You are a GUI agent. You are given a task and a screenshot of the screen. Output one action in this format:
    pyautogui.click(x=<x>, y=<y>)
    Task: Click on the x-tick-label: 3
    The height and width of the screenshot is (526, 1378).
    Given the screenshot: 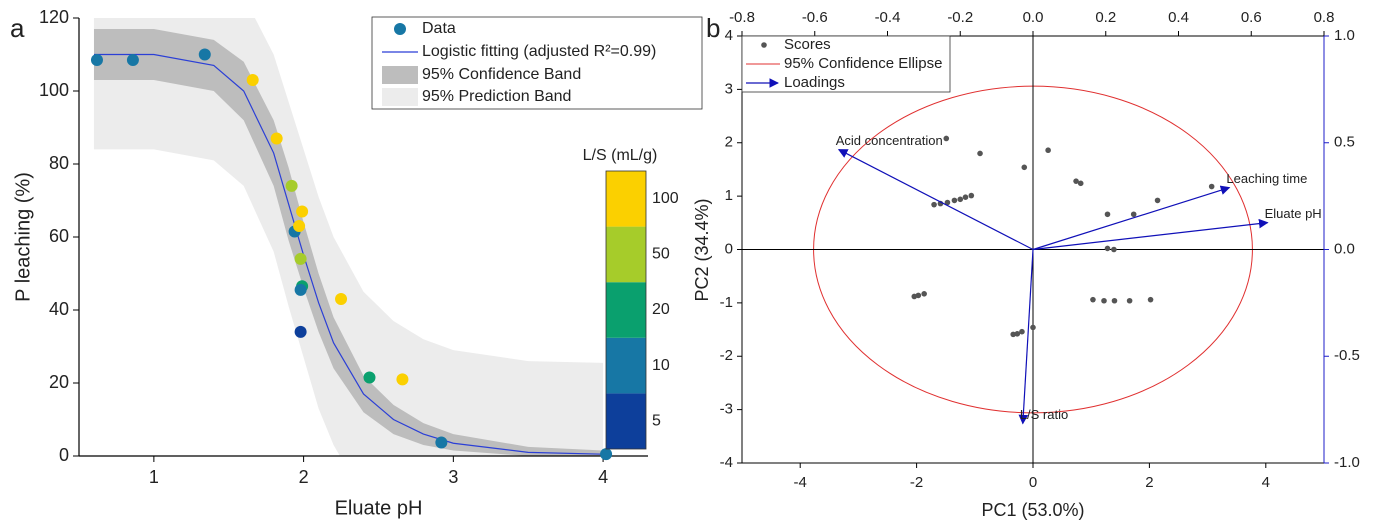 What is the action you would take?
    pyautogui.click(x=453, y=477)
    